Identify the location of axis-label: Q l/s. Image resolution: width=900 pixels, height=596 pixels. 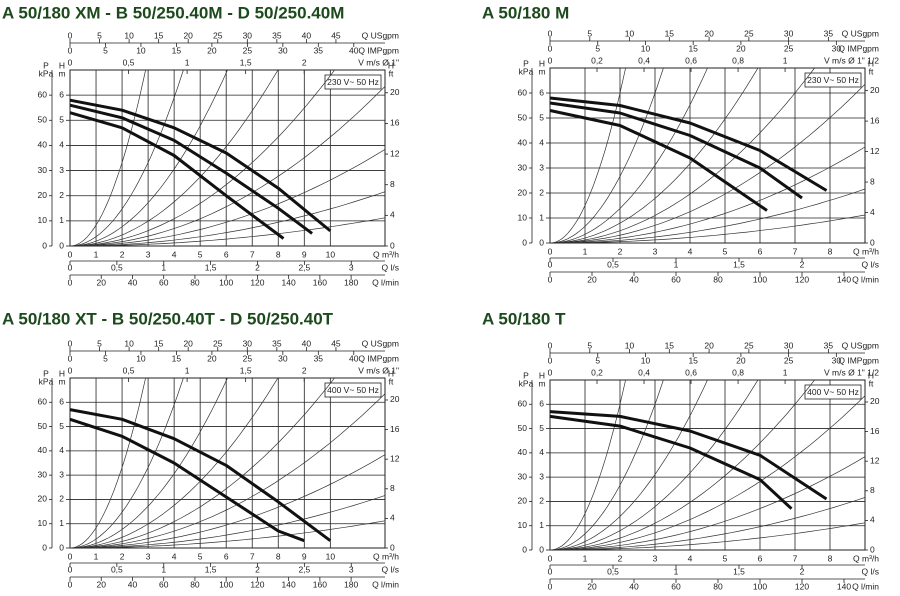
(870, 264).